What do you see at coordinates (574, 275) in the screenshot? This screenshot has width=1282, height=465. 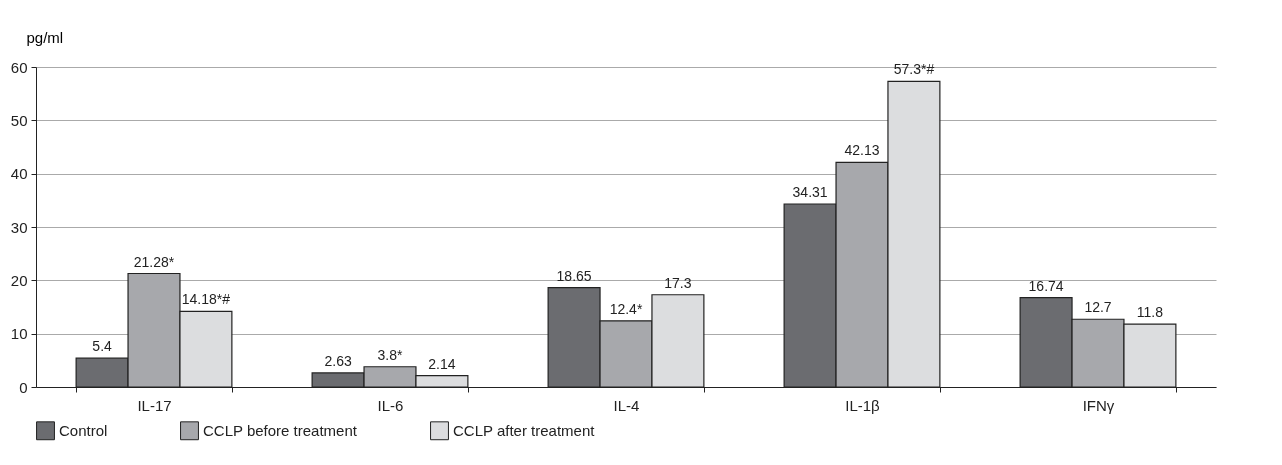 I see `data-label: 18.65` at bounding box center [574, 275].